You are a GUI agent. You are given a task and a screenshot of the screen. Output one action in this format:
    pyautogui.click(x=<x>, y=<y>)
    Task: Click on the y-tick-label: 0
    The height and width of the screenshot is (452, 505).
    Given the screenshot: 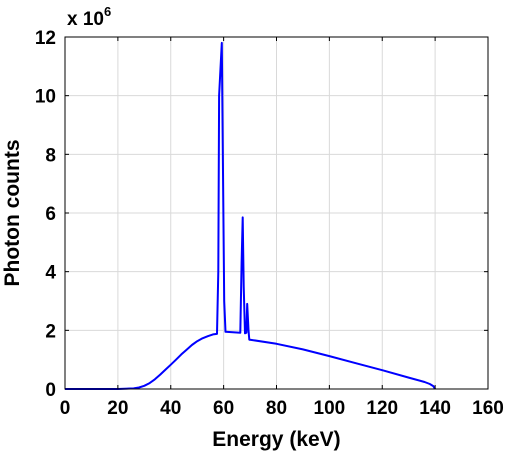 What is the action you would take?
    pyautogui.click(x=50, y=390)
    